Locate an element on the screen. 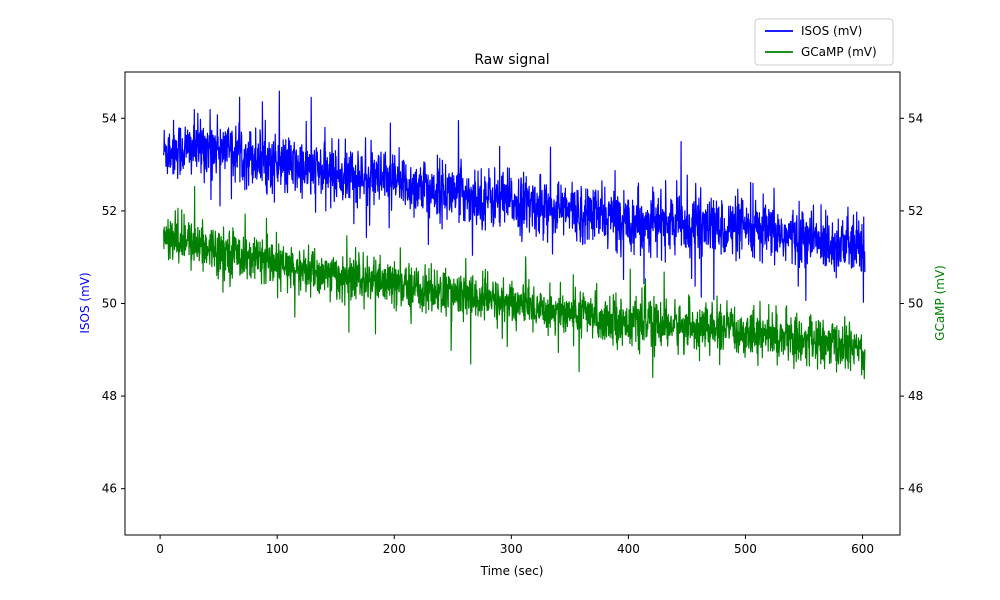 Image resolution: width=1000 pixels, height=600 pixels. y-tick-label-left: 54 is located at coordinates (109, 118).